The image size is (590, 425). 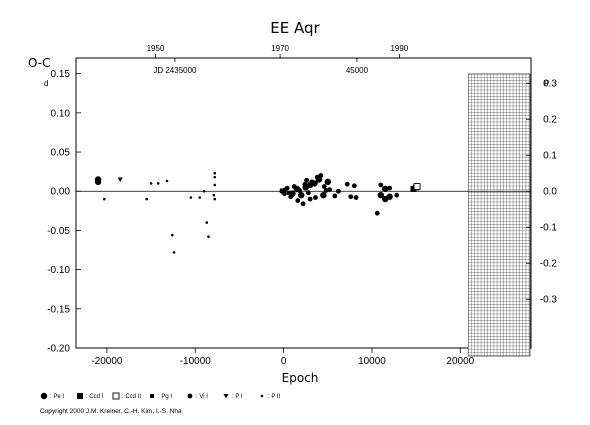 What do you see at coordinates (357, 70) in the screenshot?
I see `jd-tick-label: 45000` at bounding box center [357, 70].